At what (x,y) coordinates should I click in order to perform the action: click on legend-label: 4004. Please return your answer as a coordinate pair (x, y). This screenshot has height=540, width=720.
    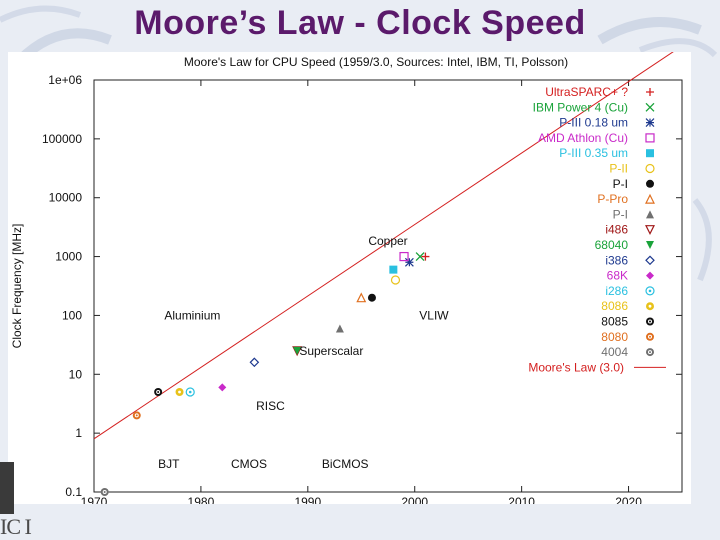
    Looking at the image, I should click on (614, 352).